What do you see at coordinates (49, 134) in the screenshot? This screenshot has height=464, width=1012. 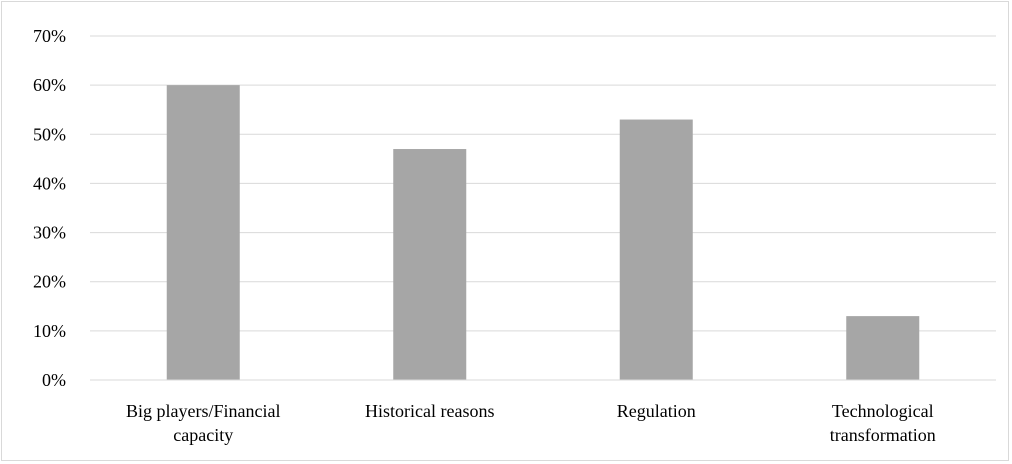 I see `y-tick-label: 50%` at bounding box center [49, 134].